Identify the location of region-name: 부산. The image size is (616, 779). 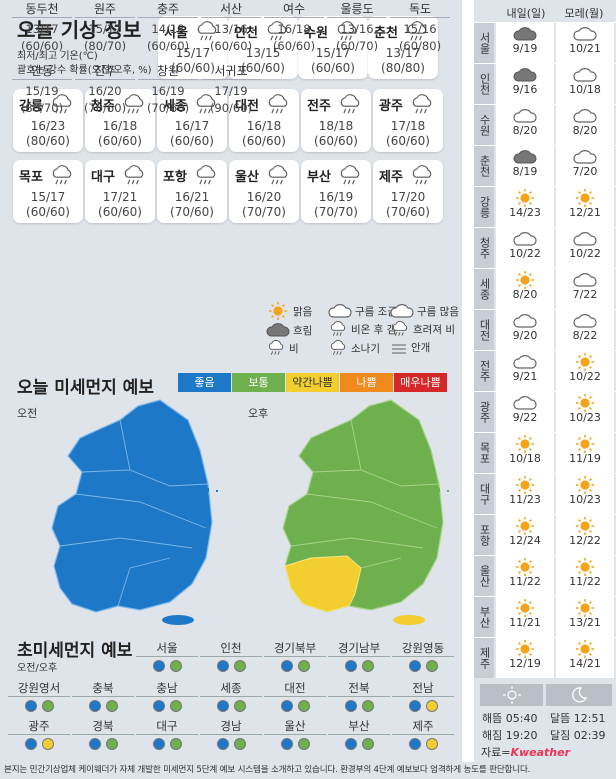
(359, 726).